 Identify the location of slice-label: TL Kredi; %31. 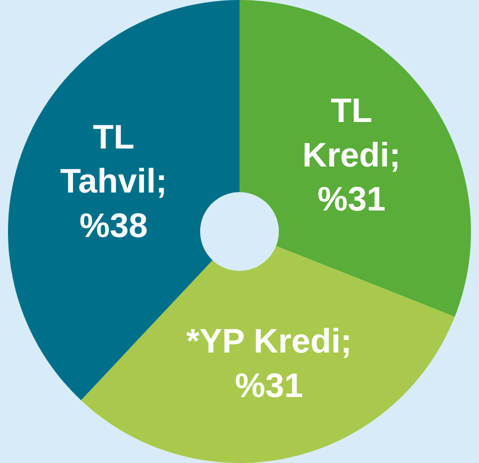
(351, 155).